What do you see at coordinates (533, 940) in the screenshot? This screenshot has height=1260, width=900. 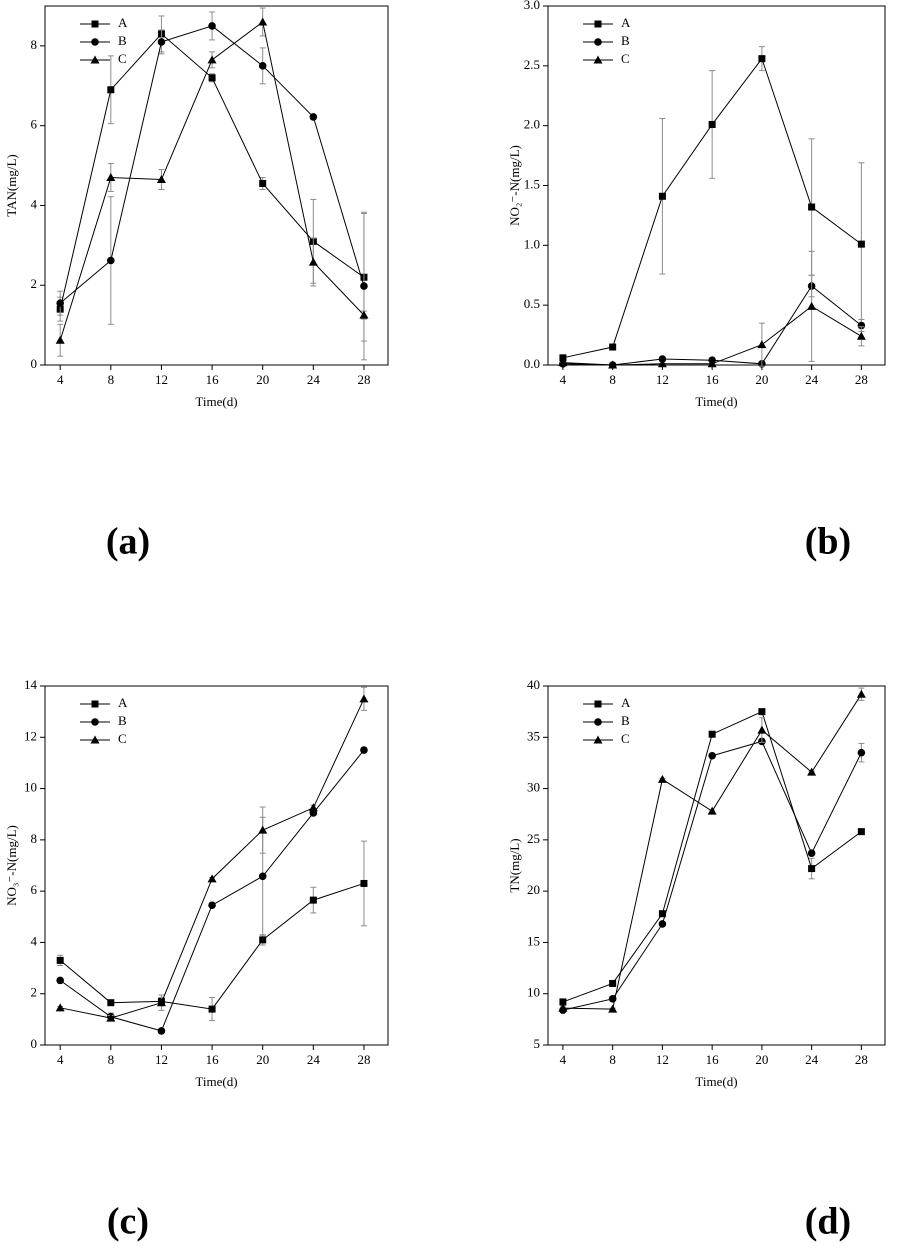 I see `y-tick-label: 15` at bounding box center [533, 940].